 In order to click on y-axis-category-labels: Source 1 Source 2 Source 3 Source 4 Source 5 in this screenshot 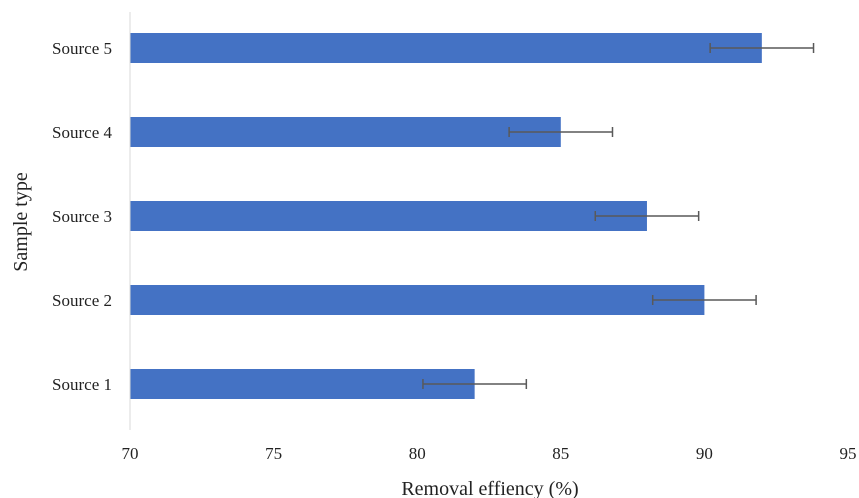, I will do `click(82, 216)`.